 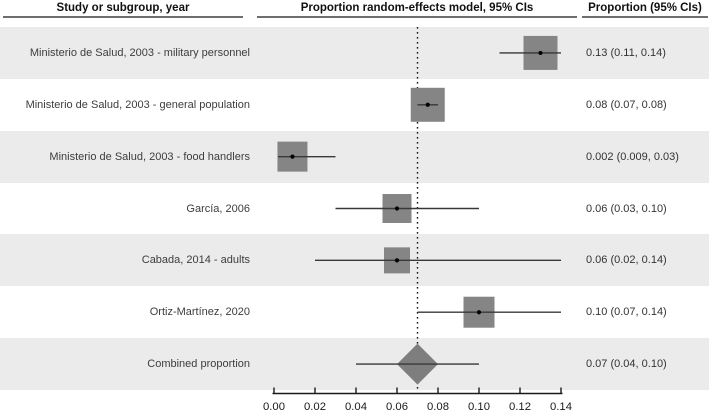 What do you see at coordinates (626, 364) in the screenshot?
I see `proportion-ci-value: 0.07 (0.04, 0.10)` at bounding box center [626, 364].